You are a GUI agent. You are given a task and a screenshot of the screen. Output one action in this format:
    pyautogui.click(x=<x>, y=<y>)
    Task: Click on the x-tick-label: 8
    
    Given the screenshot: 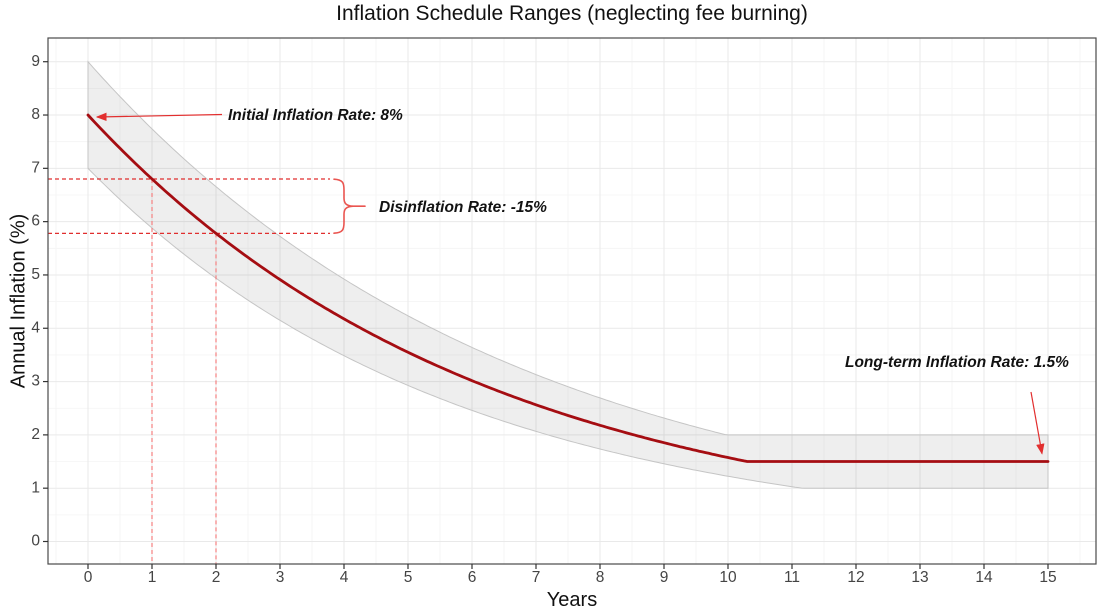 What is the action you would take?
    pyautogui.click(x=600, y=577)
    